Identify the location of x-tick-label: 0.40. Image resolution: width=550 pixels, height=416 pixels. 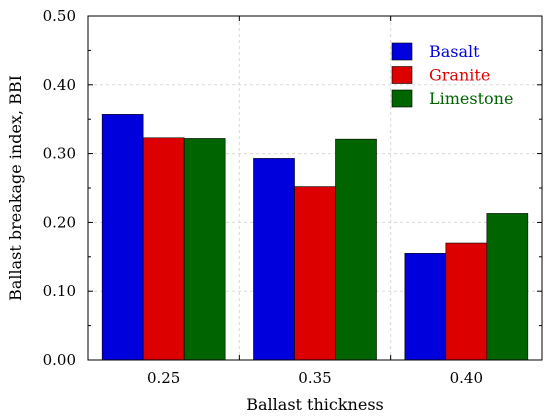
(466, 378).